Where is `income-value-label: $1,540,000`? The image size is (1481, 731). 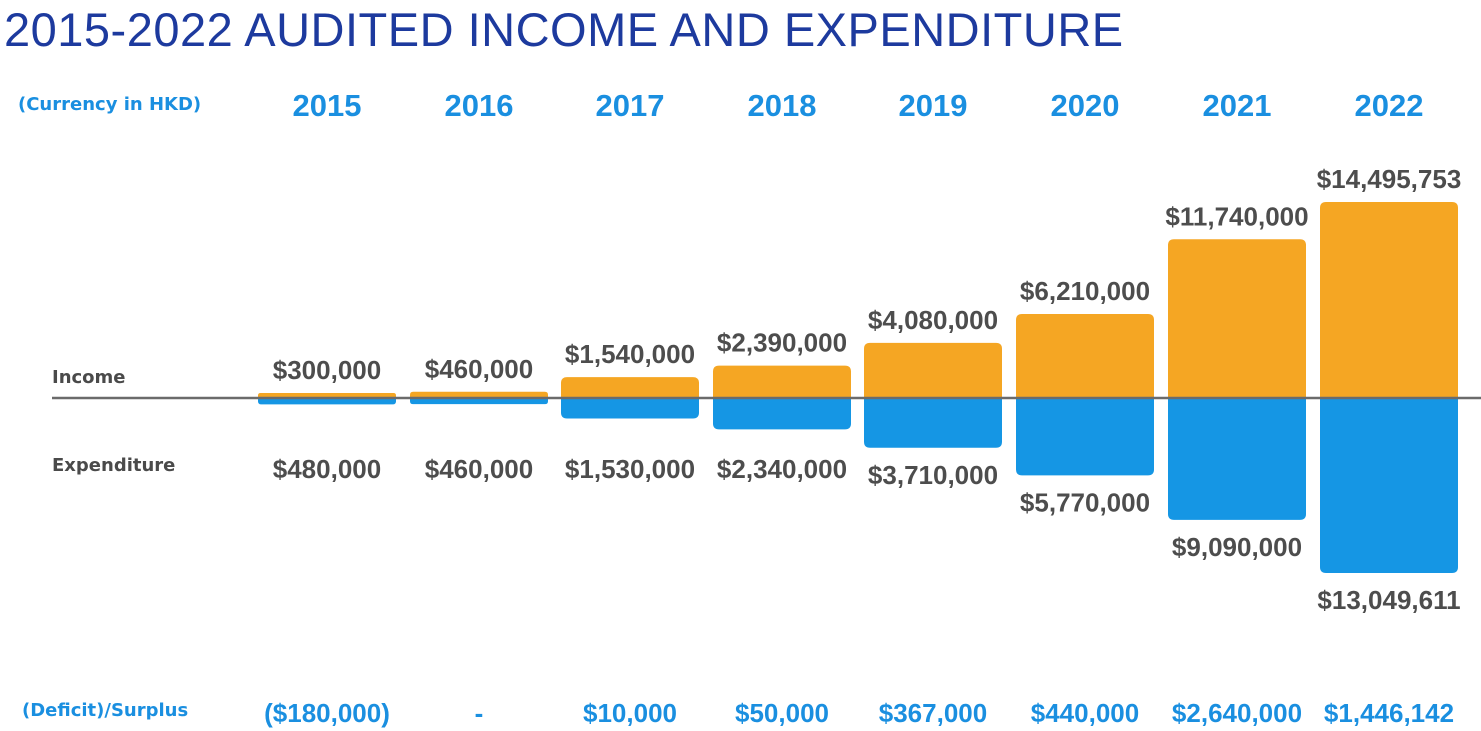
income-value-label: $1,540,000 is located at coordinates (630, 354).